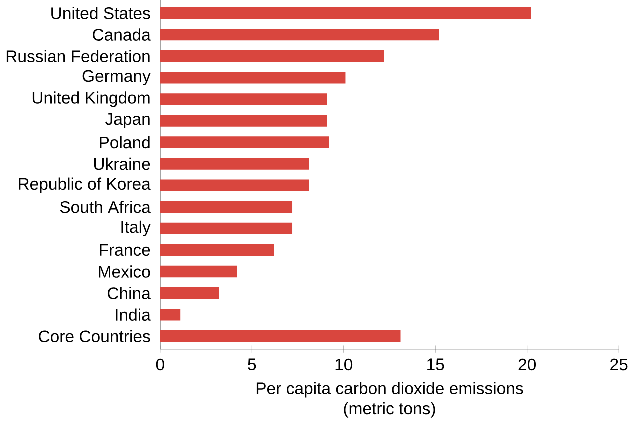  Describe the element at coordinates (129, 293) in the screenshot. I see `y-tick-label: China` at that location.